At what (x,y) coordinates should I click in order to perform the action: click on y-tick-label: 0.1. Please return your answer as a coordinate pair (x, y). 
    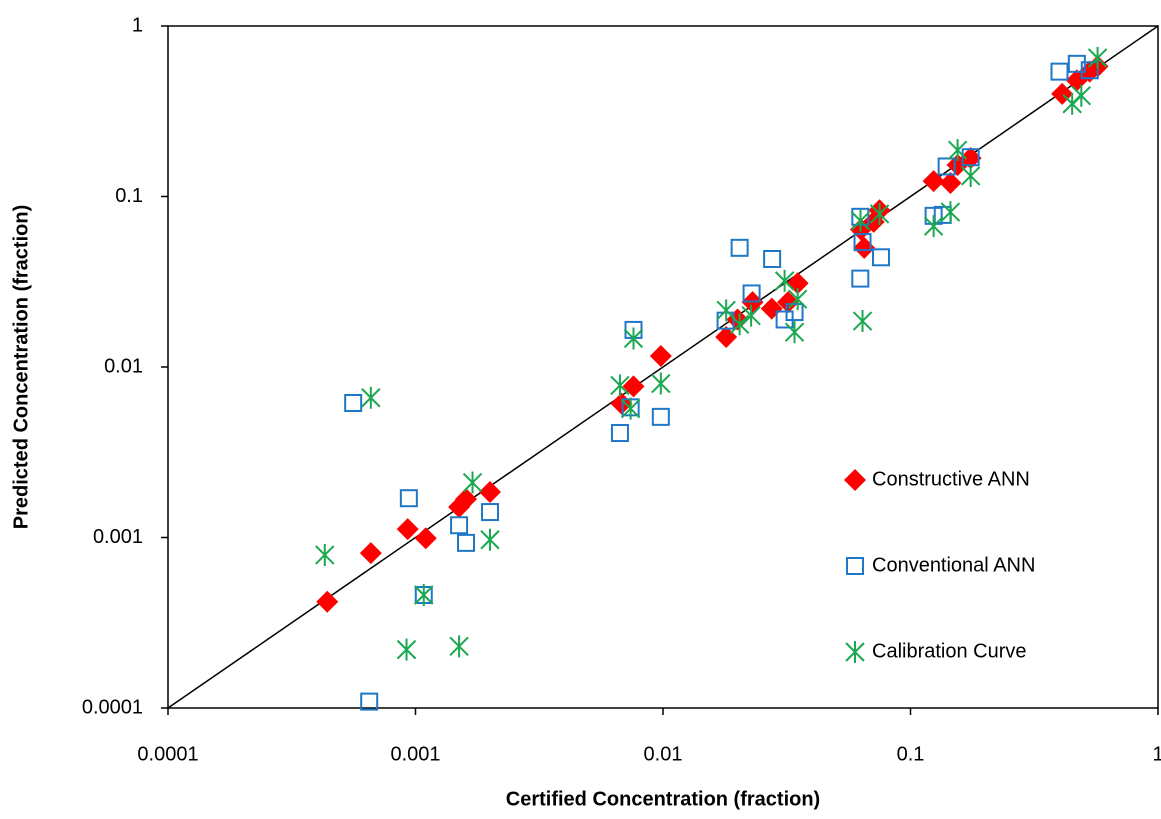
    Looking at the image, I should click on (129, 196).